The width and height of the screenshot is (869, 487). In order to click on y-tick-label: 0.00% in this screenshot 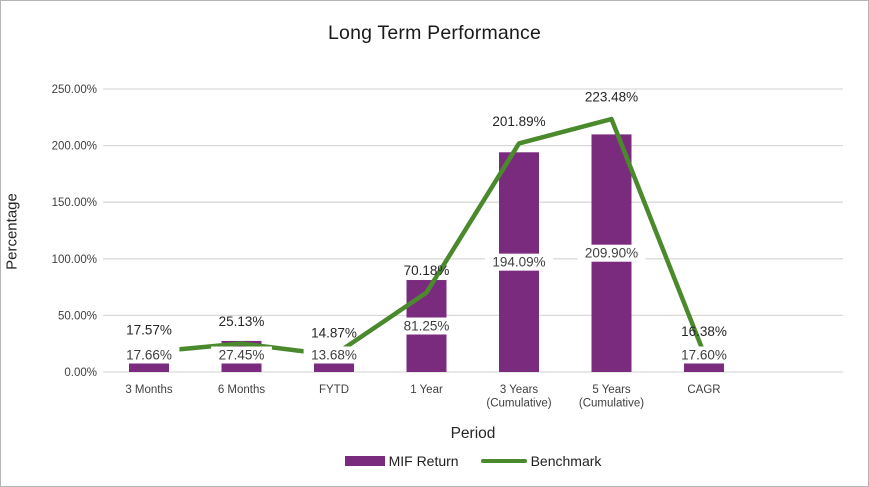, I will do `click(80, 373)`.